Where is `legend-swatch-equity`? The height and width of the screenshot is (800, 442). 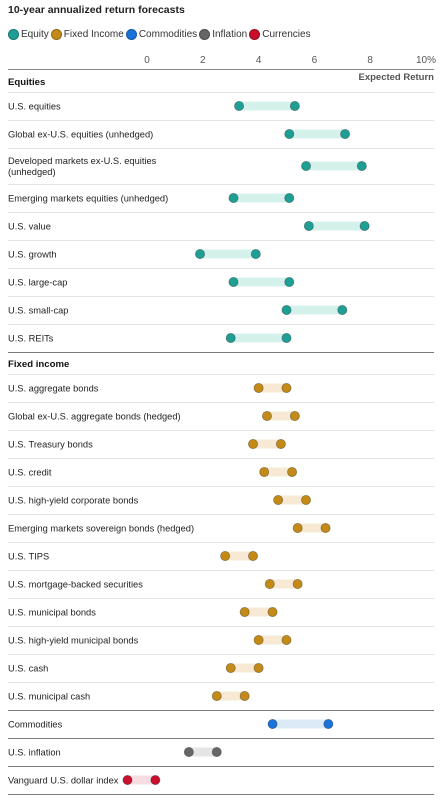 legend-swatch-equity is located at coordinates (13, 34).